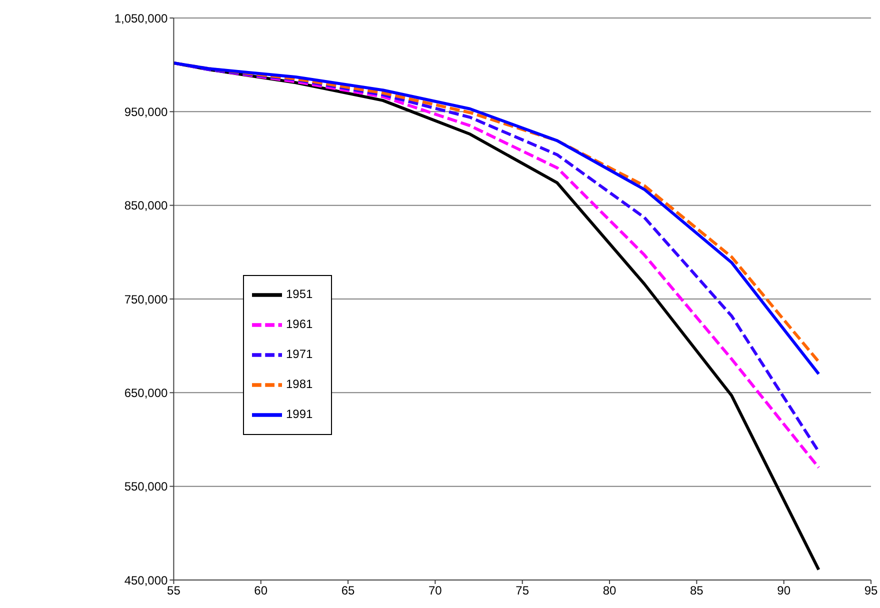 The image size is (880, 608). What do you see at coordinates (146, 205) in the screenshot?
I see `y-tick-label: 850,000` at bounding box center [146, 205].